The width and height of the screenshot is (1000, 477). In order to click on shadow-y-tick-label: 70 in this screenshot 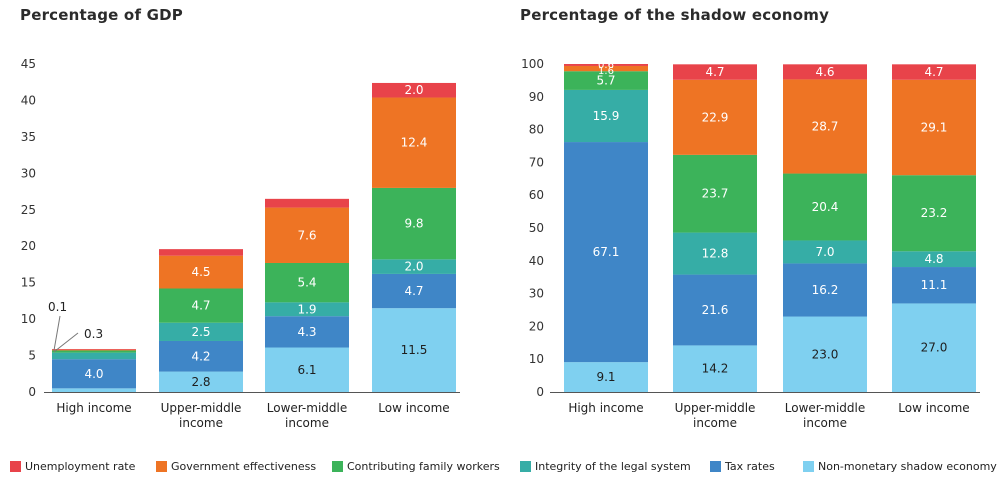, I will do `click(536, 162)`.